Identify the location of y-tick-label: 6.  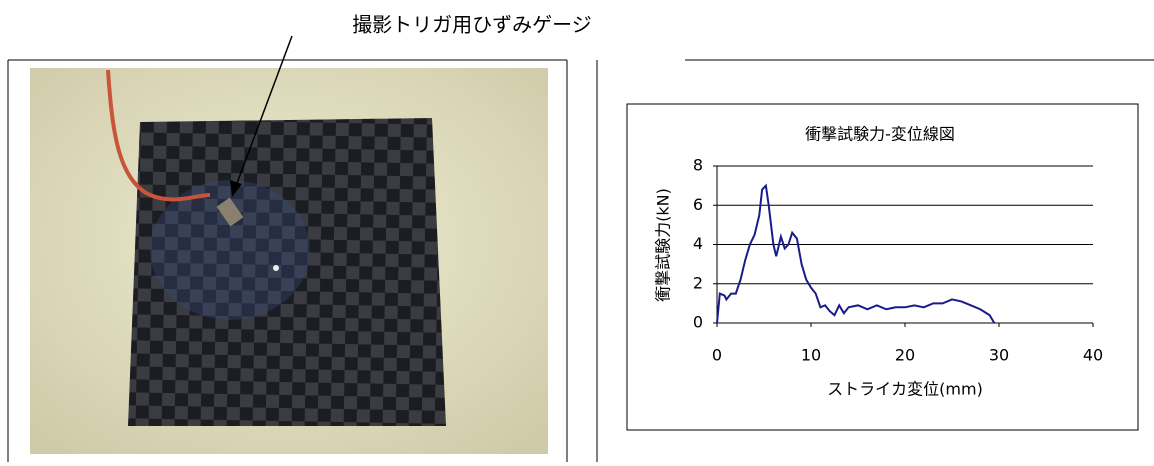
(698, 204).